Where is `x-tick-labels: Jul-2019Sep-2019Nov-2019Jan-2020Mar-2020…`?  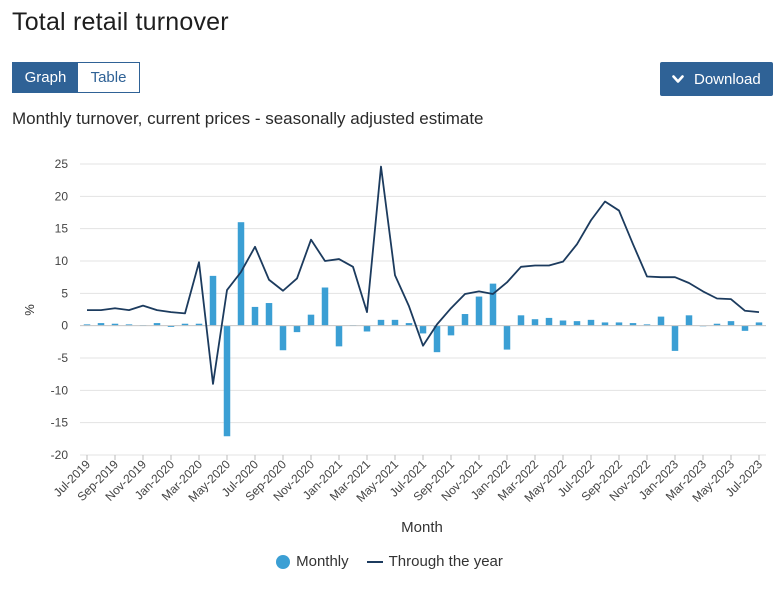 x-tick-labels: Jul-2019Sep-2019Nov-2019Jan-2020Mar-2020… is located at coordinates (408, 480).